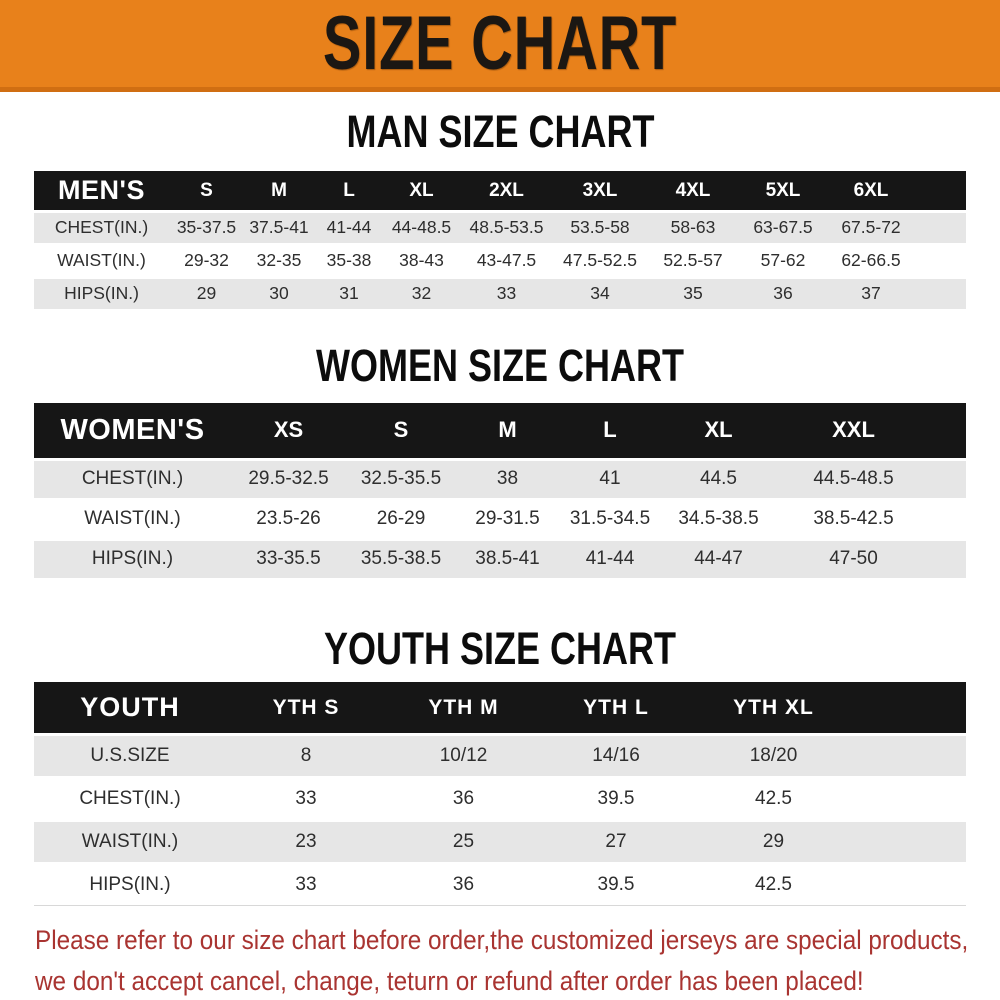  What do you see at coordinates (853, 519) in the screenshot?
I see `cell-value: 38.5-42.5` at bounding box center [853, 519].